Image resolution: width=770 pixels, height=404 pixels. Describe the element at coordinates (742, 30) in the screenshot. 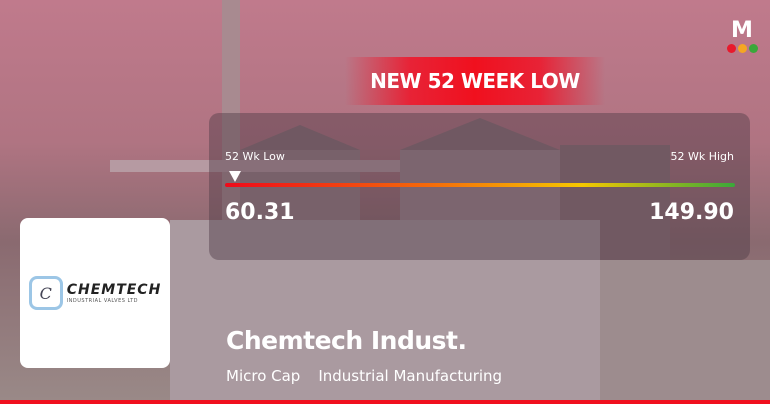

I see `brand-logo-letter: M` at that location.